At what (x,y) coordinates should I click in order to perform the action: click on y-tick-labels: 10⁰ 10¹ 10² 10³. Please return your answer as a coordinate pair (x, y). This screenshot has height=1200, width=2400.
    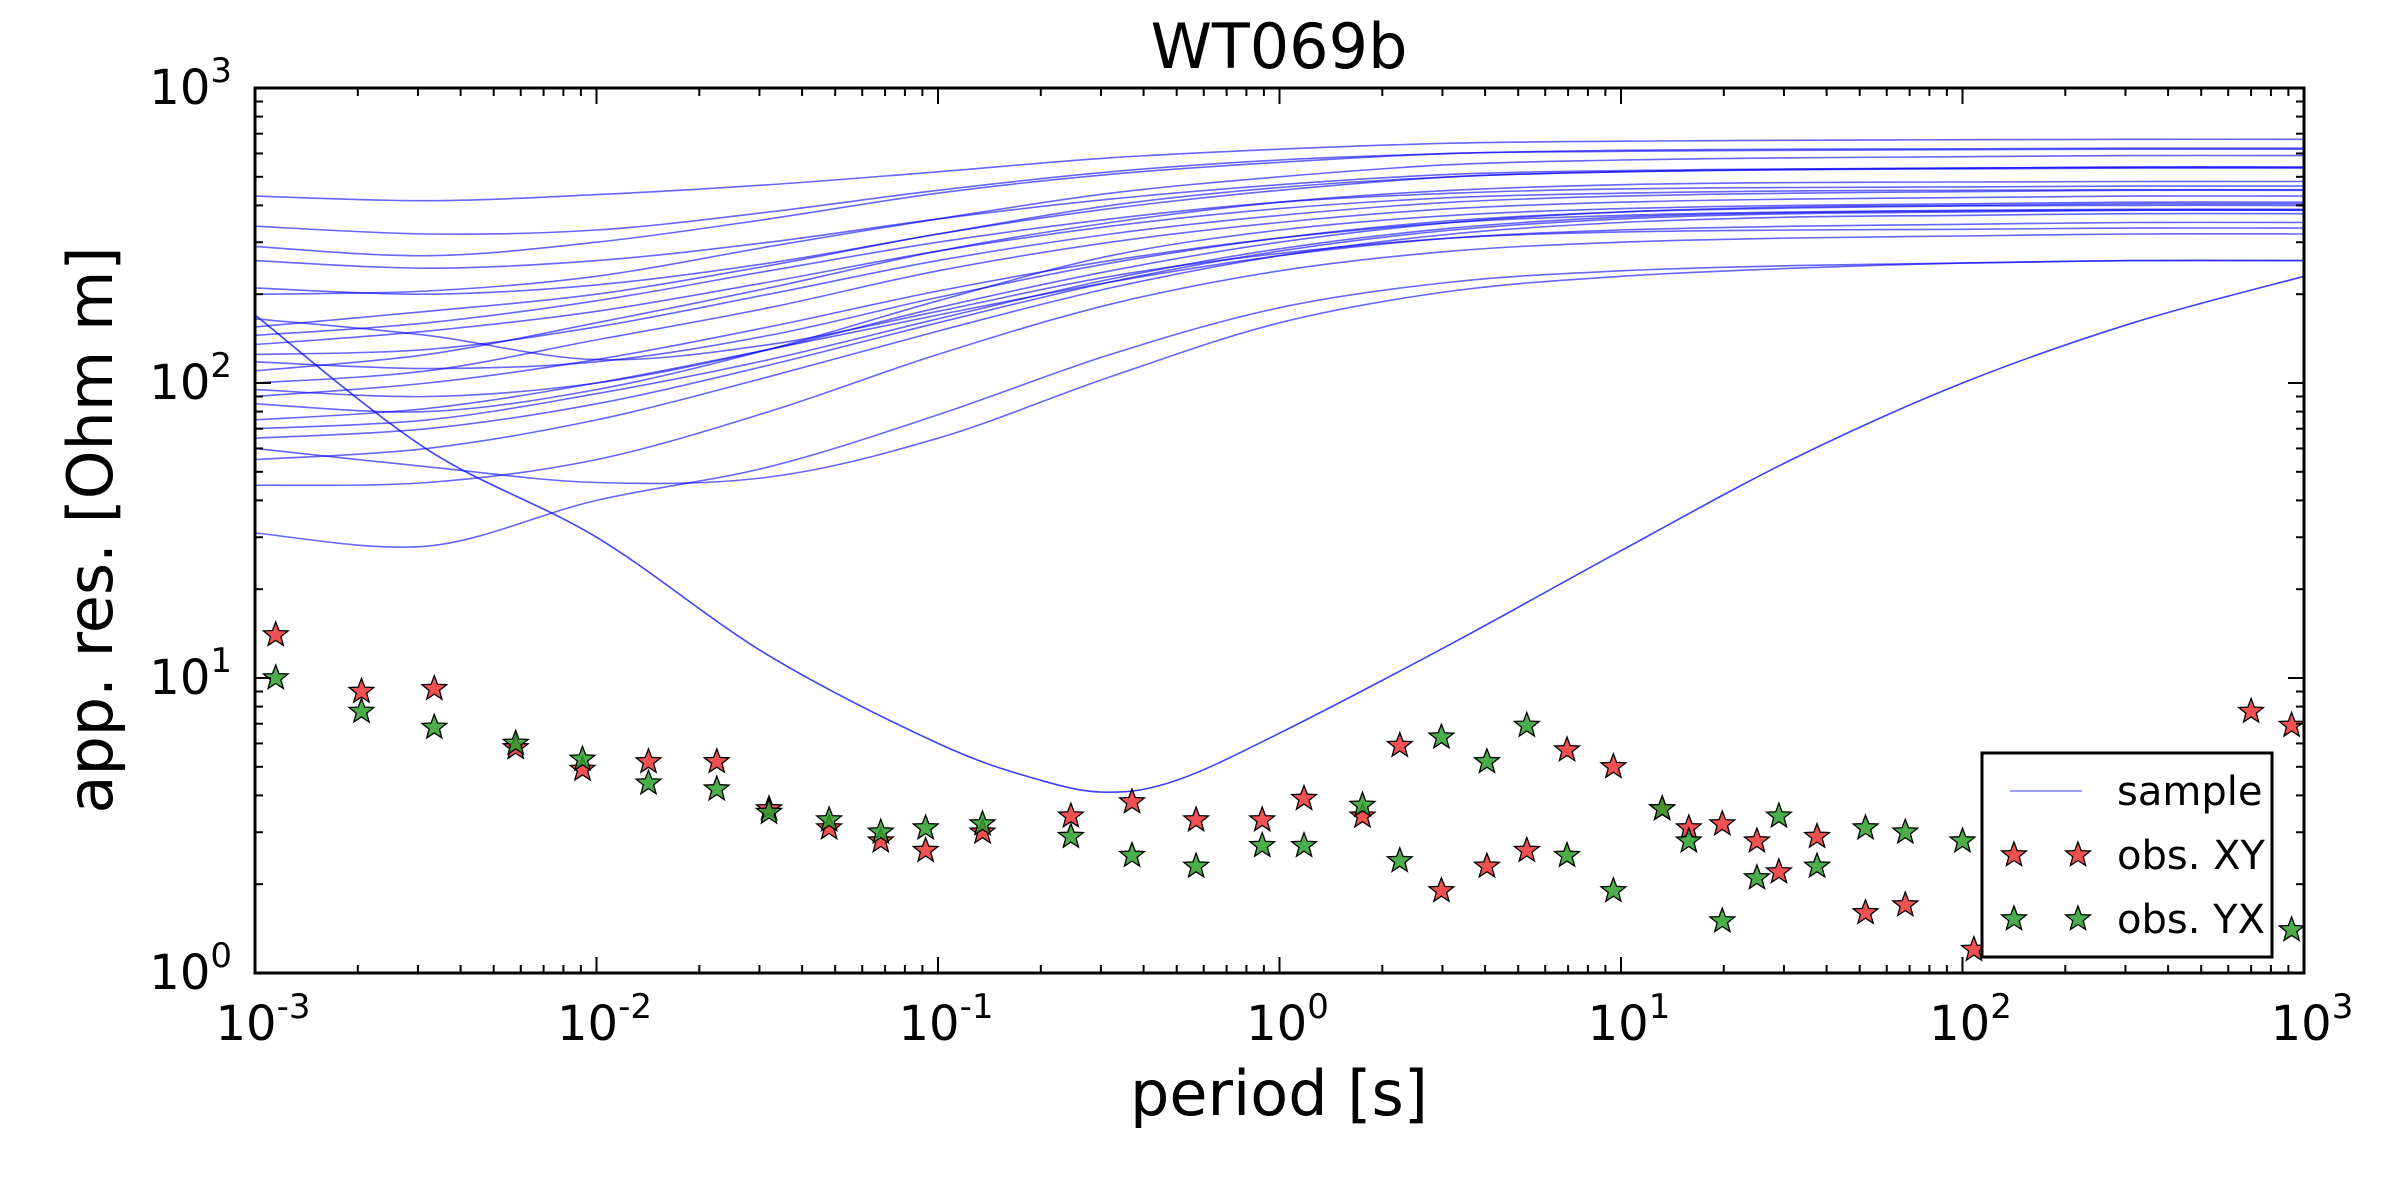
    Looking at the image, I should click on (190, 526).